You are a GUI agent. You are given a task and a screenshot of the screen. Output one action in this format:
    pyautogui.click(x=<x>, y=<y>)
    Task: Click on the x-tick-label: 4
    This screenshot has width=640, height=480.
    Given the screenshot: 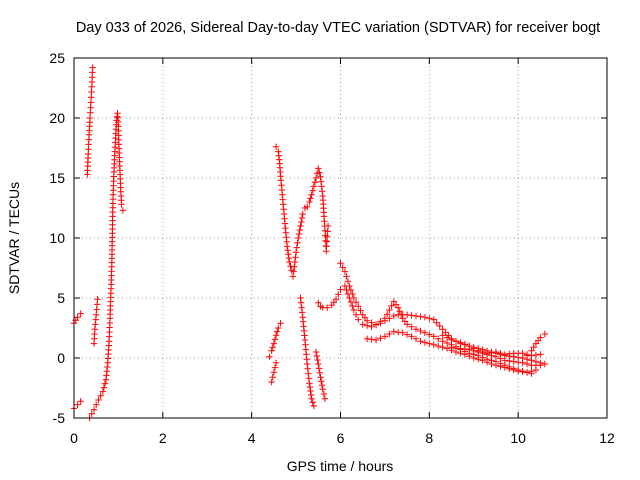 What is the action you would take?
    pyautogui.click(x=252, y=438)
    